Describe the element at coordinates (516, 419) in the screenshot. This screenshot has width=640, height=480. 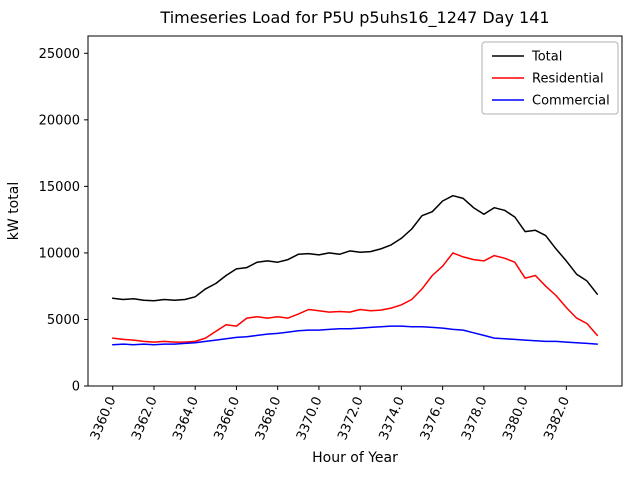
I see `x-tick-label: 3380.0` at that location.